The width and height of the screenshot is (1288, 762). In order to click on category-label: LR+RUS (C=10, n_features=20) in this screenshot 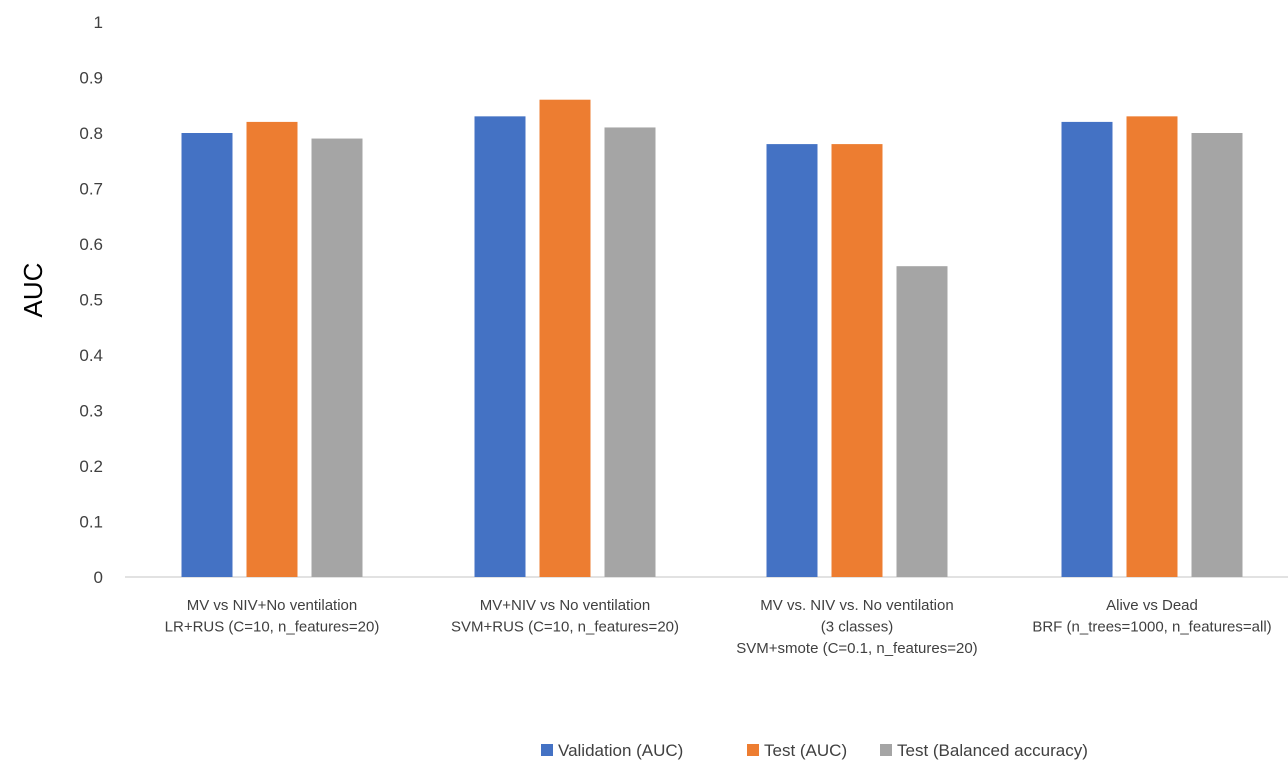, I will do `click(272, 627)`.